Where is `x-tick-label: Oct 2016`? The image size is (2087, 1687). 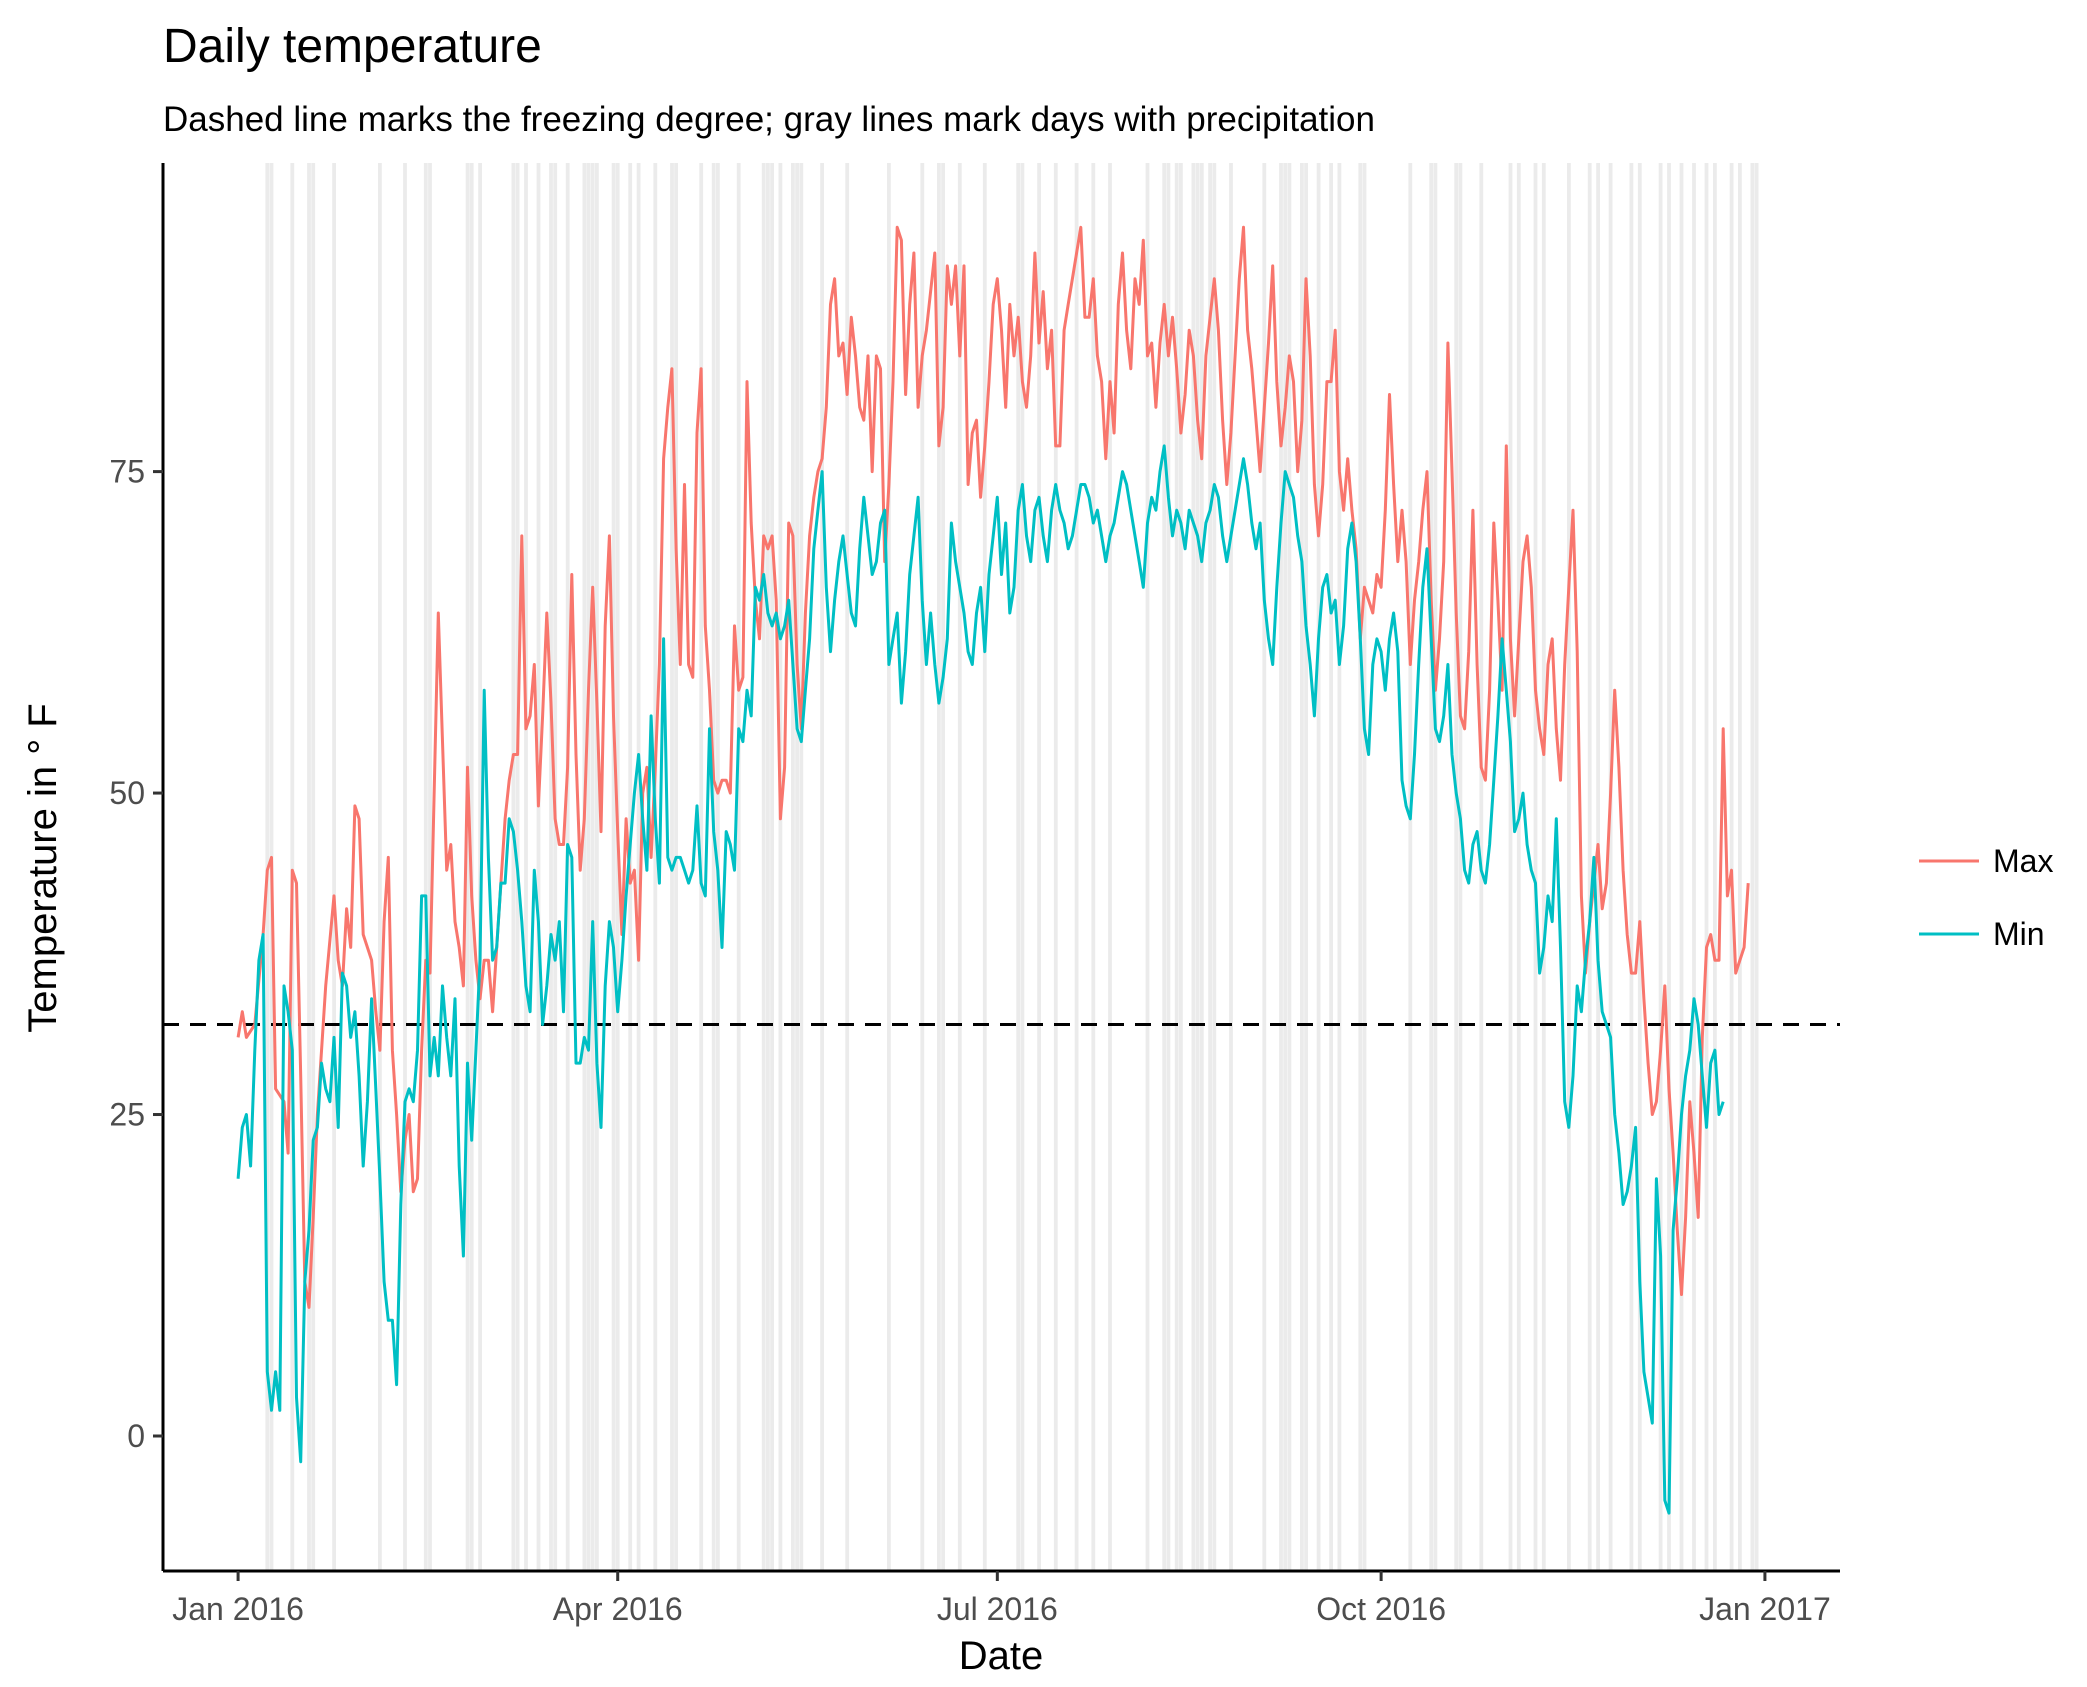
x-tick-label: Oct 2016 is located at coordinates (1381, 1609).